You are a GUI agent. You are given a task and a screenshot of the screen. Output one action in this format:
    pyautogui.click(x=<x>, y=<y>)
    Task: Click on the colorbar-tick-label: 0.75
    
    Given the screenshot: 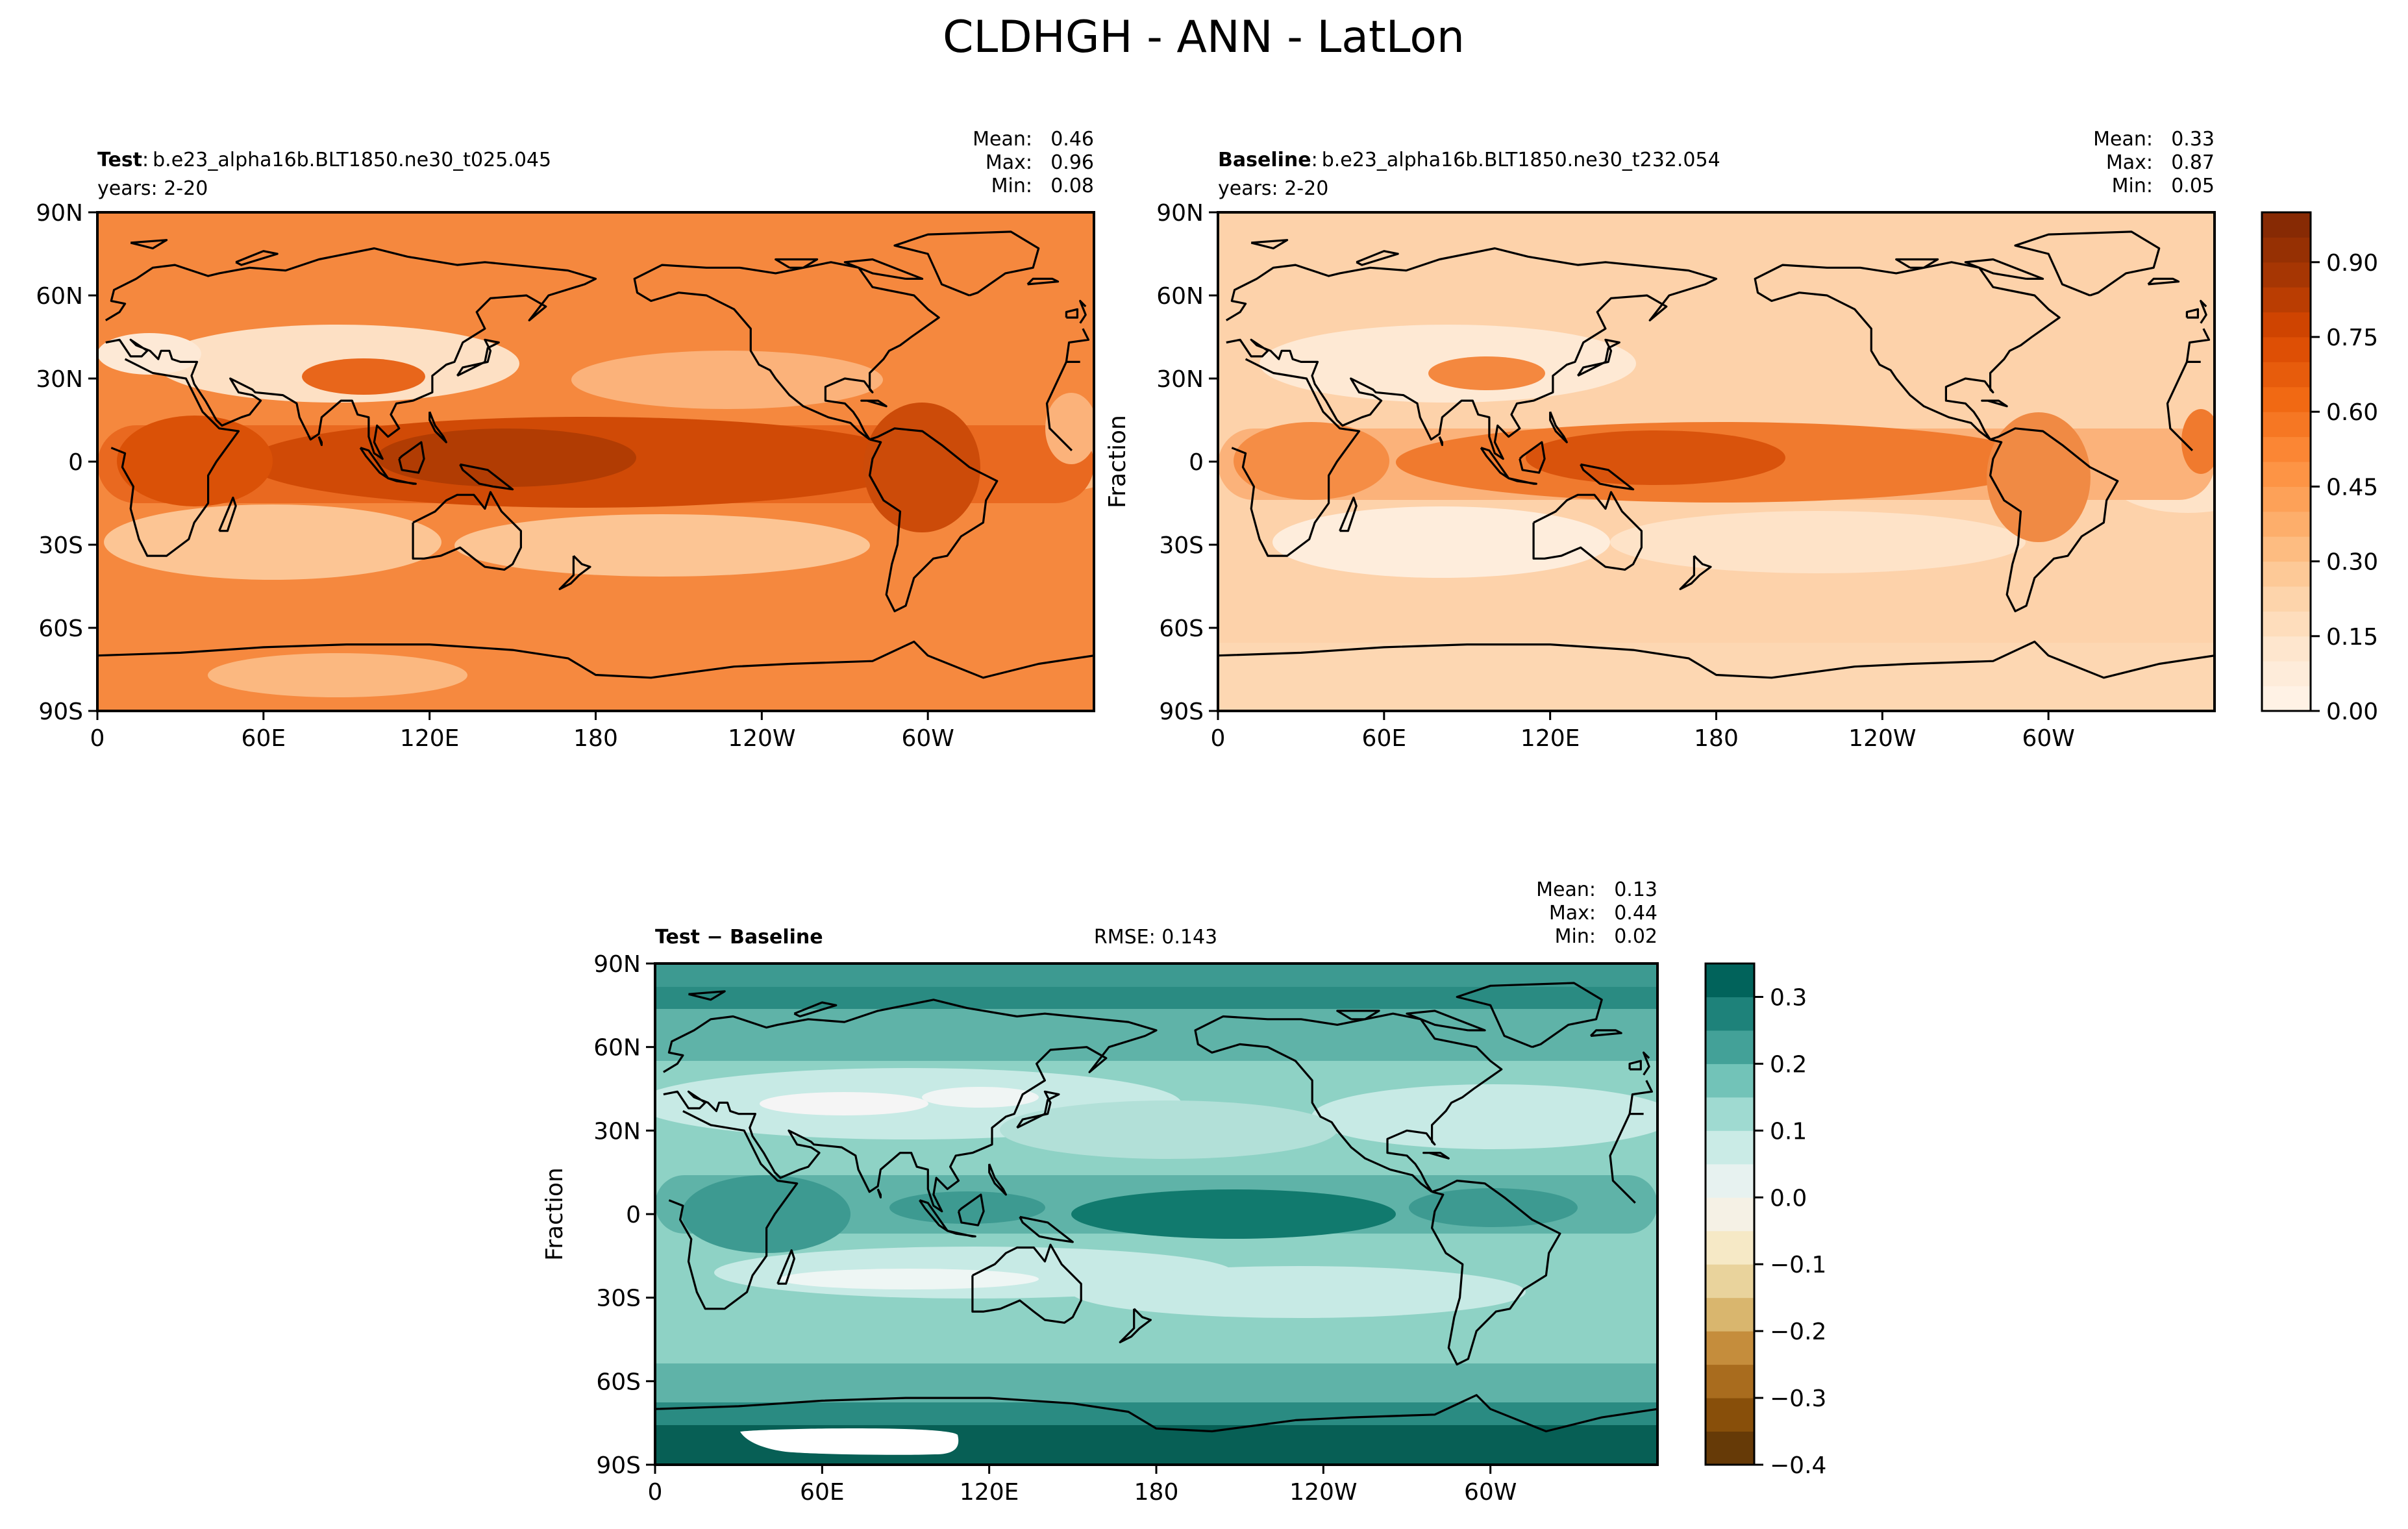 What is the action you would take?
    pyautogui.click(x=2352, y=338)
    